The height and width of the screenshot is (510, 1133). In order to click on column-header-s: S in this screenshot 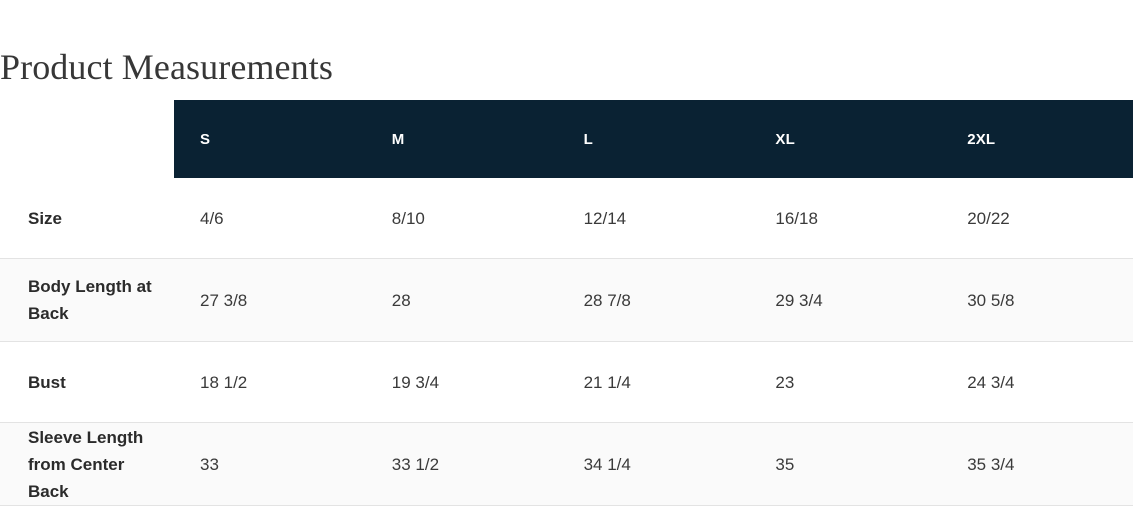, I will do `click(270, 139)`.